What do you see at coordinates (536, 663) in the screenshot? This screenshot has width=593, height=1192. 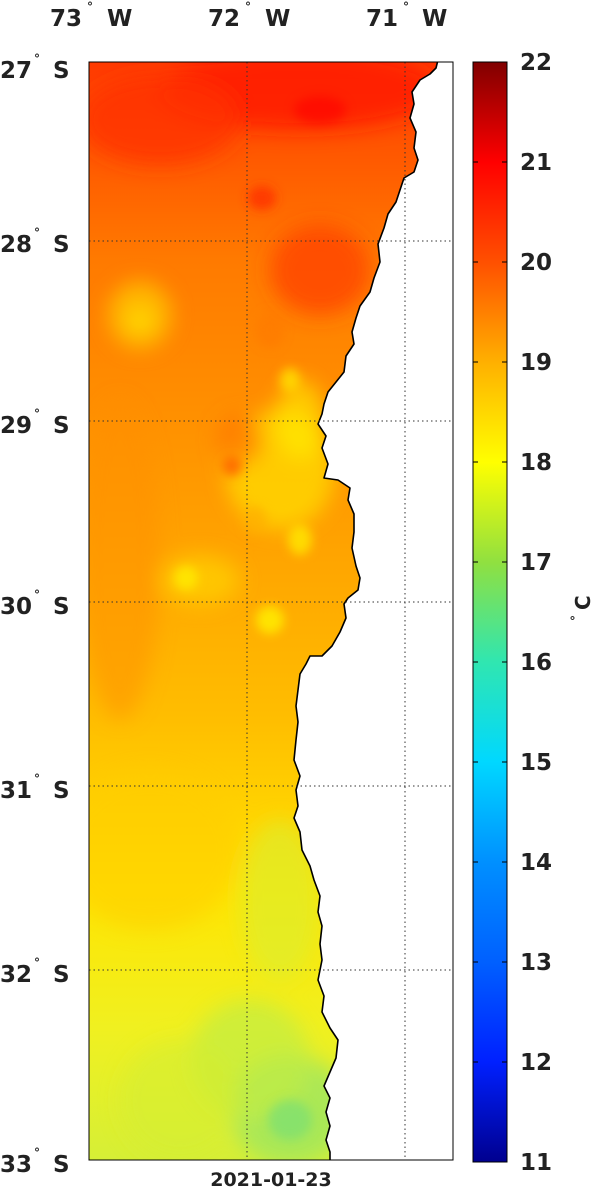 I see `colorbar-label-16: 16` at bounding box center [536, 663].